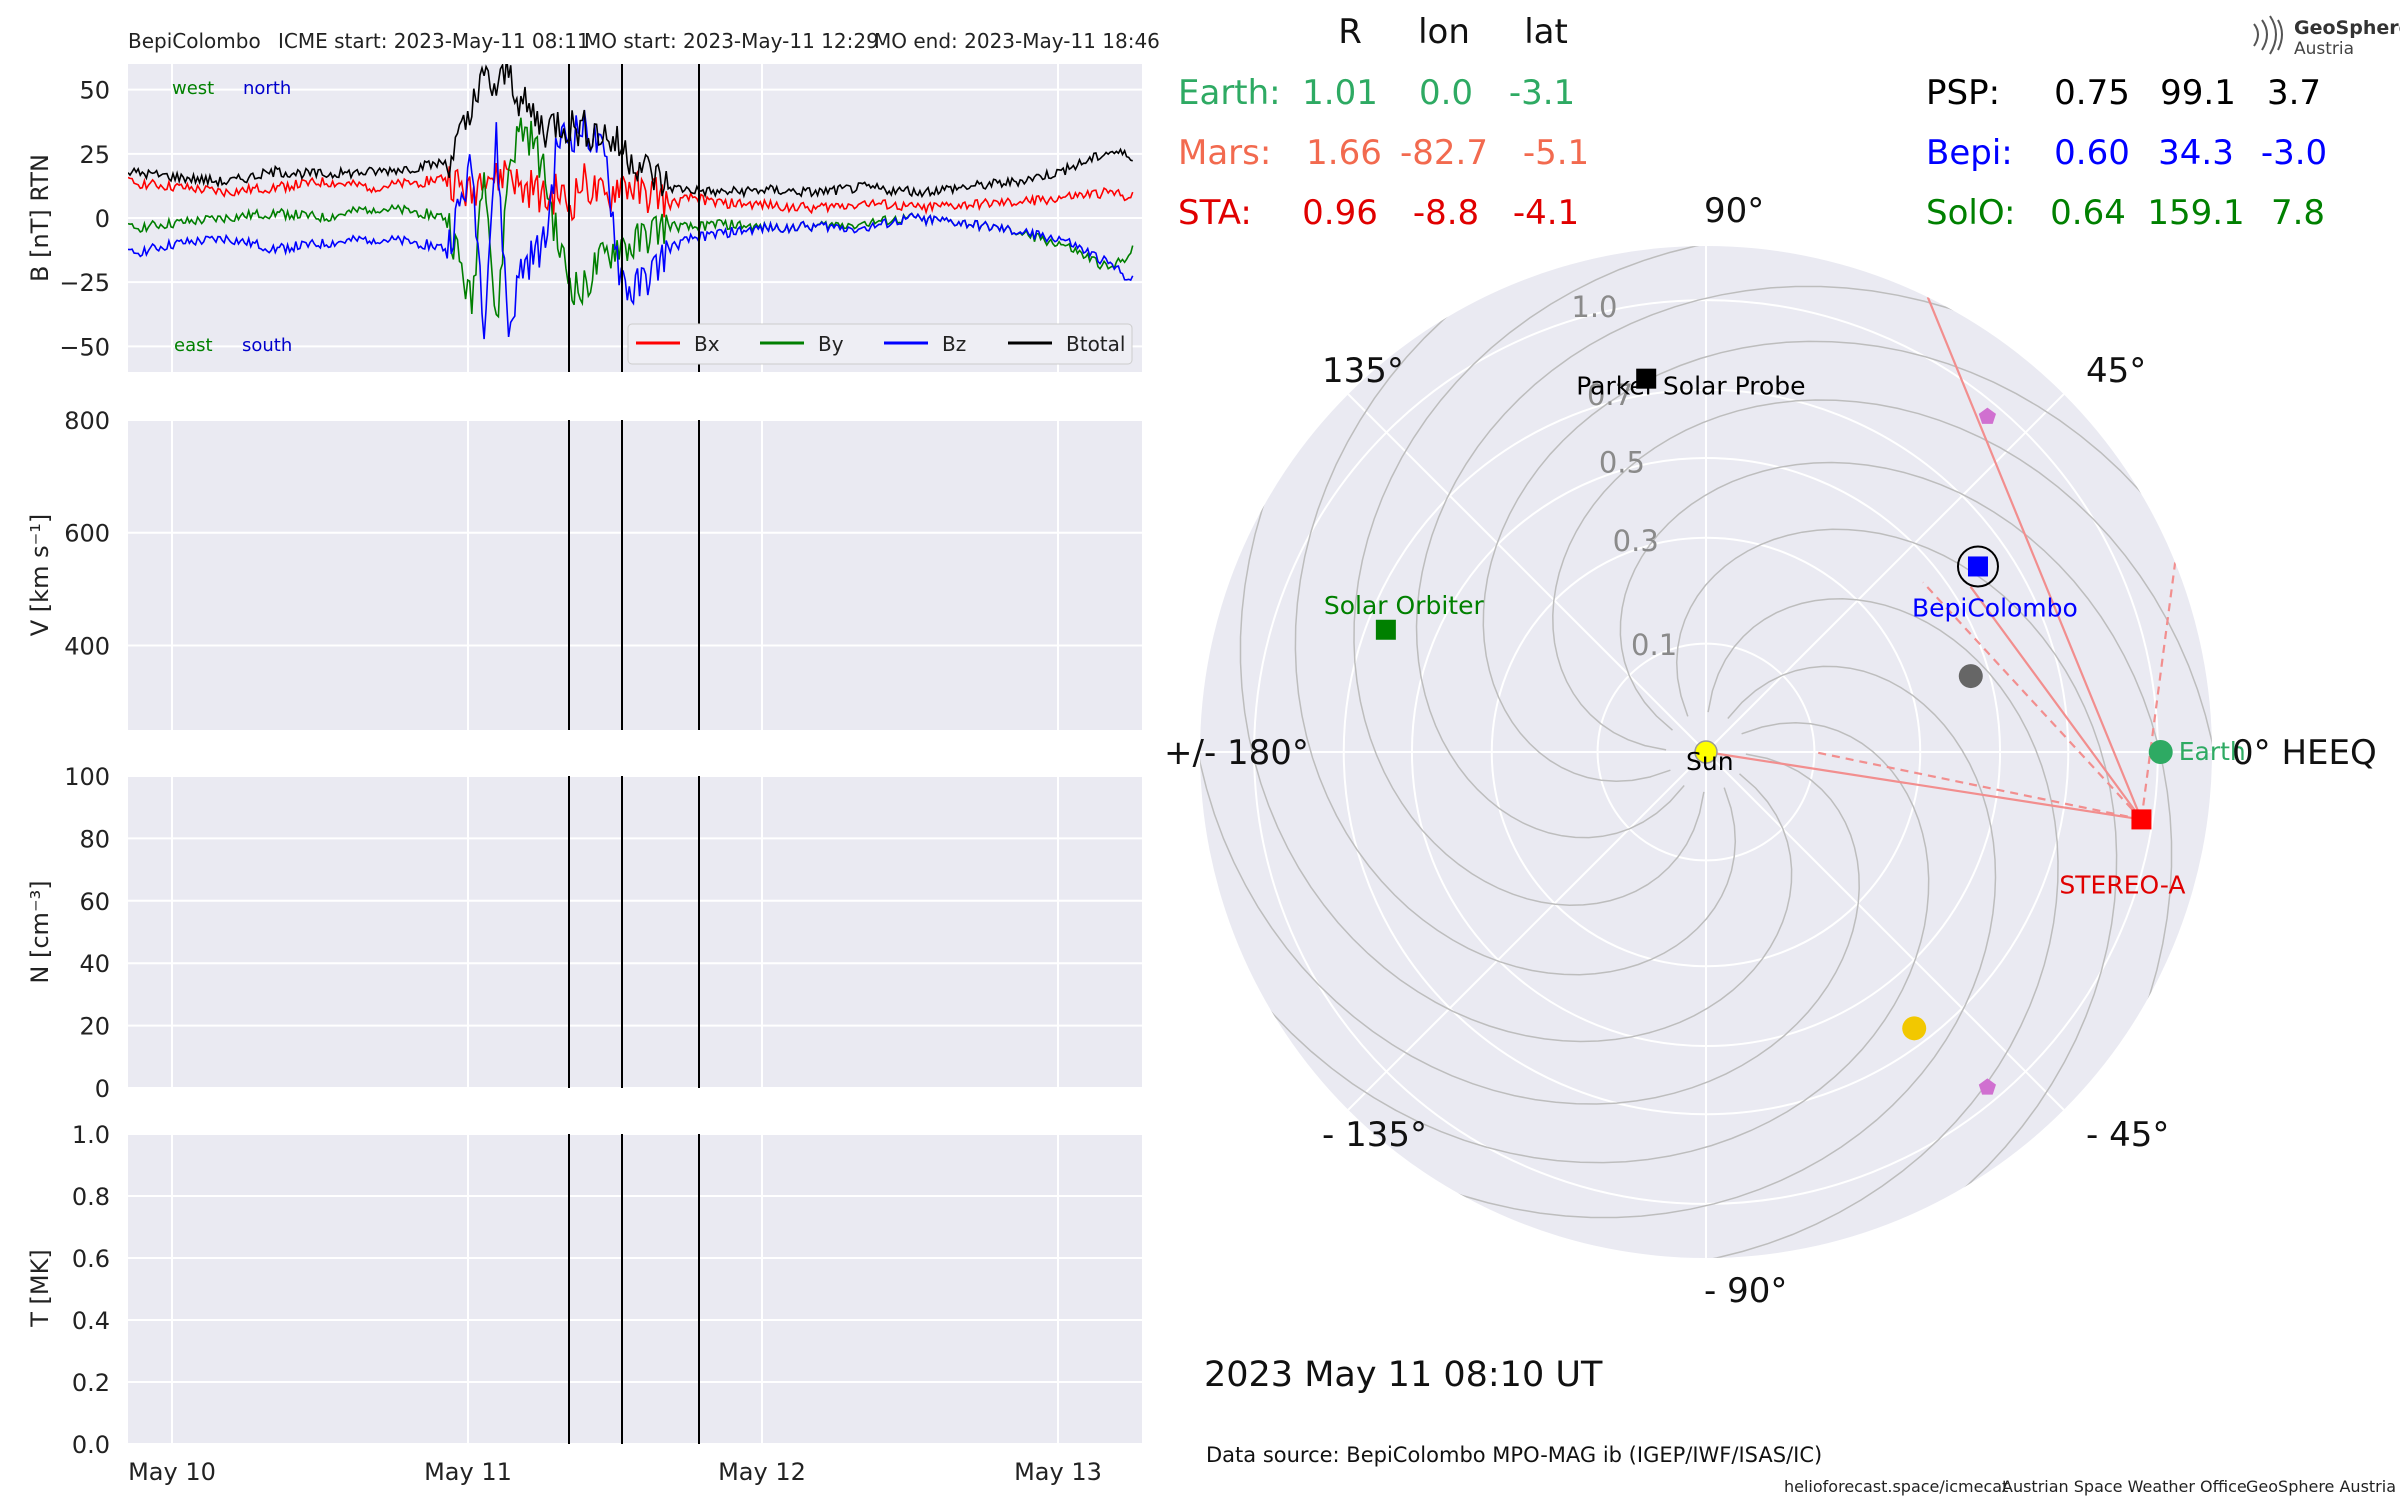 The width and height of the screenshot is (2400, 1500). I want to click on row-earth-lon: 0.0, so click(1446, 93).